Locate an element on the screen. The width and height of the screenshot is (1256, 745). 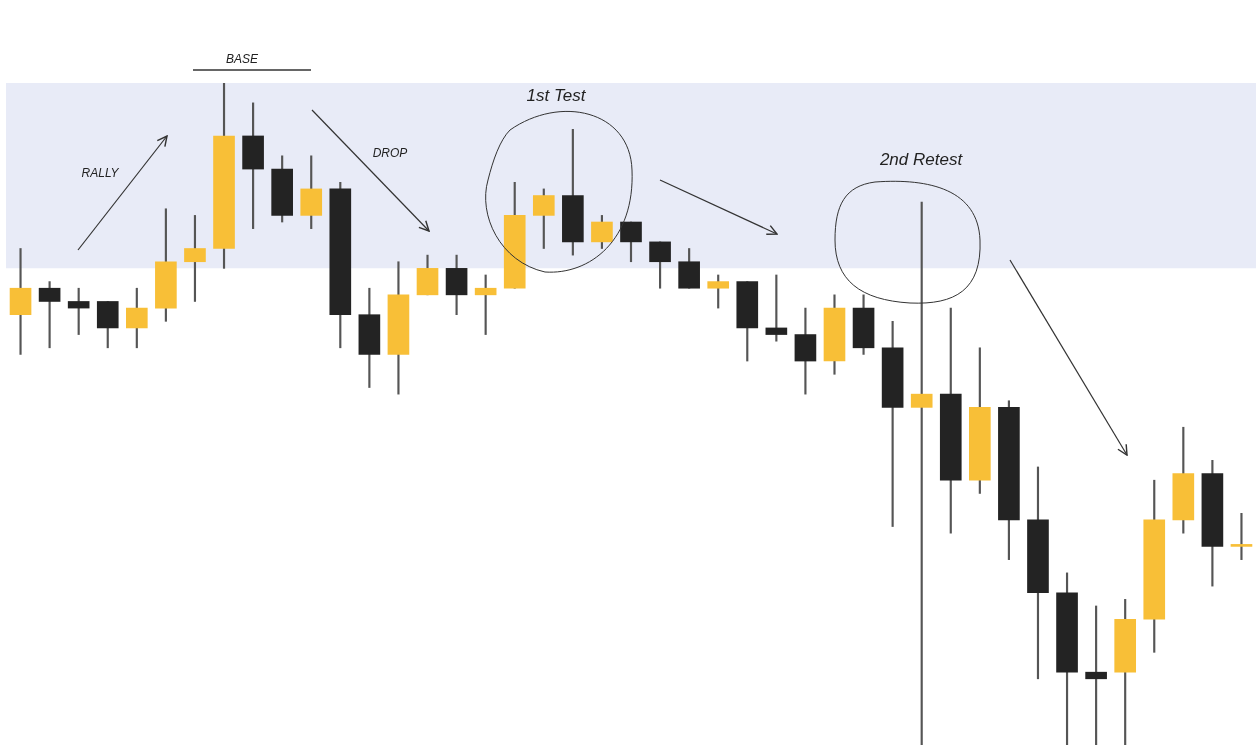
annotation: RALLY is located at coordinates (100, 173).